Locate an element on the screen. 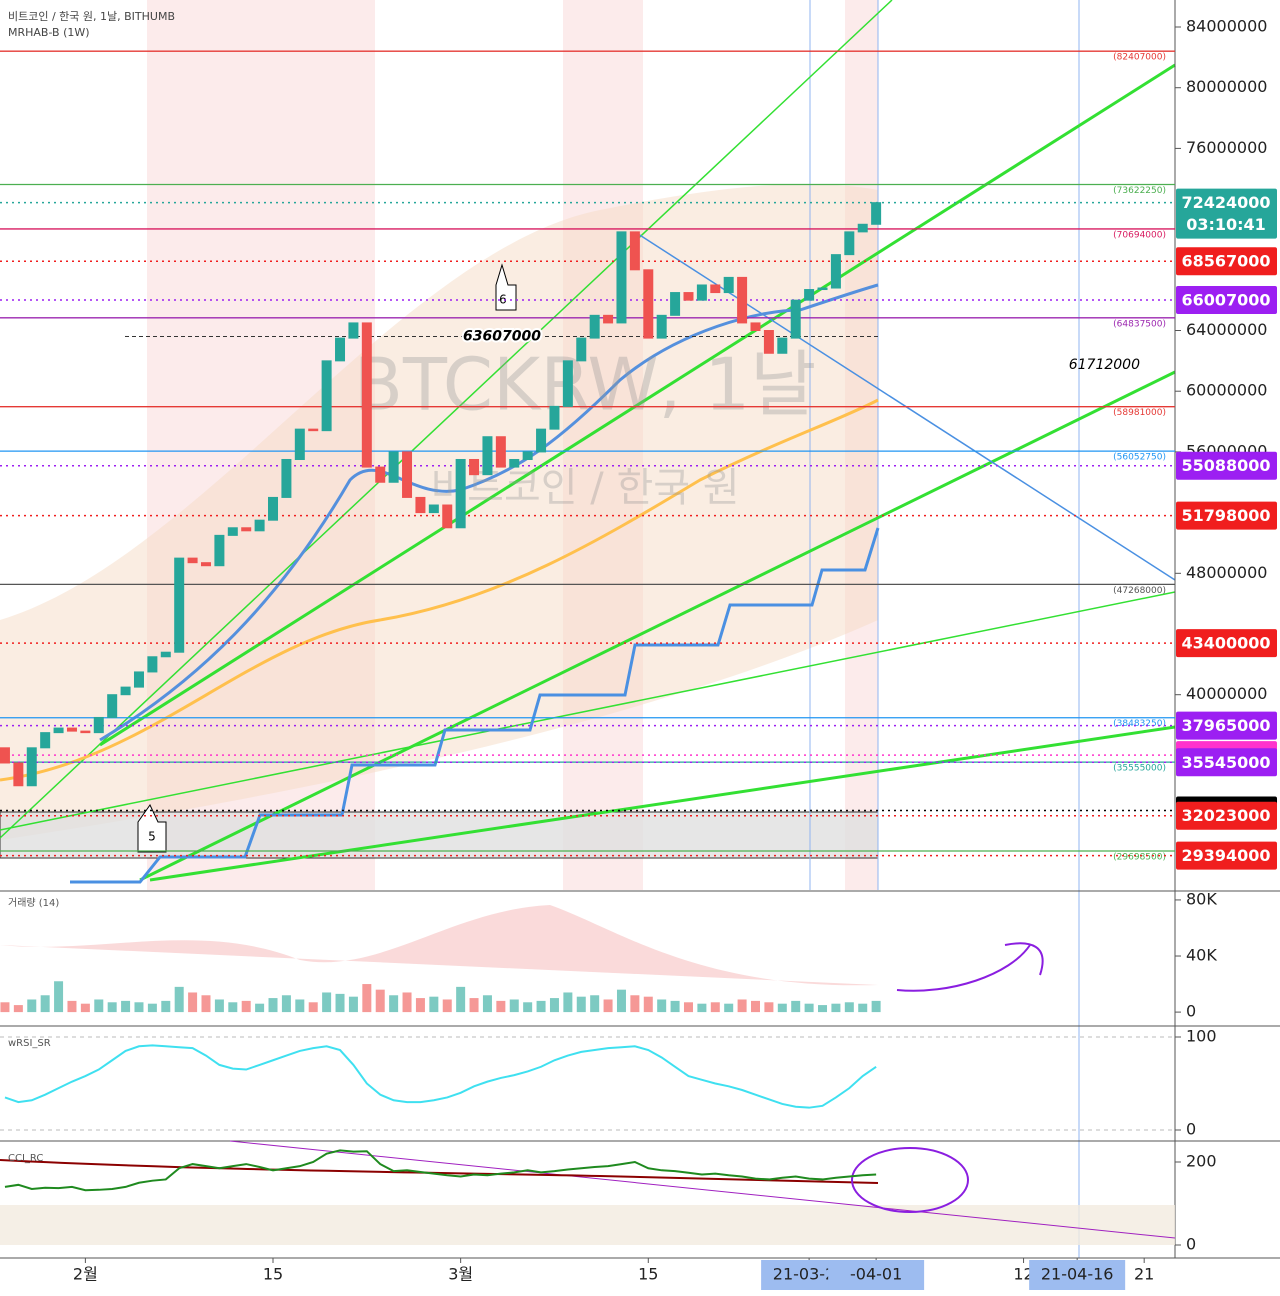 This screenshot has width=1280, height=1296. x-tick-label: 15 is located at coordinates (648, 1274).